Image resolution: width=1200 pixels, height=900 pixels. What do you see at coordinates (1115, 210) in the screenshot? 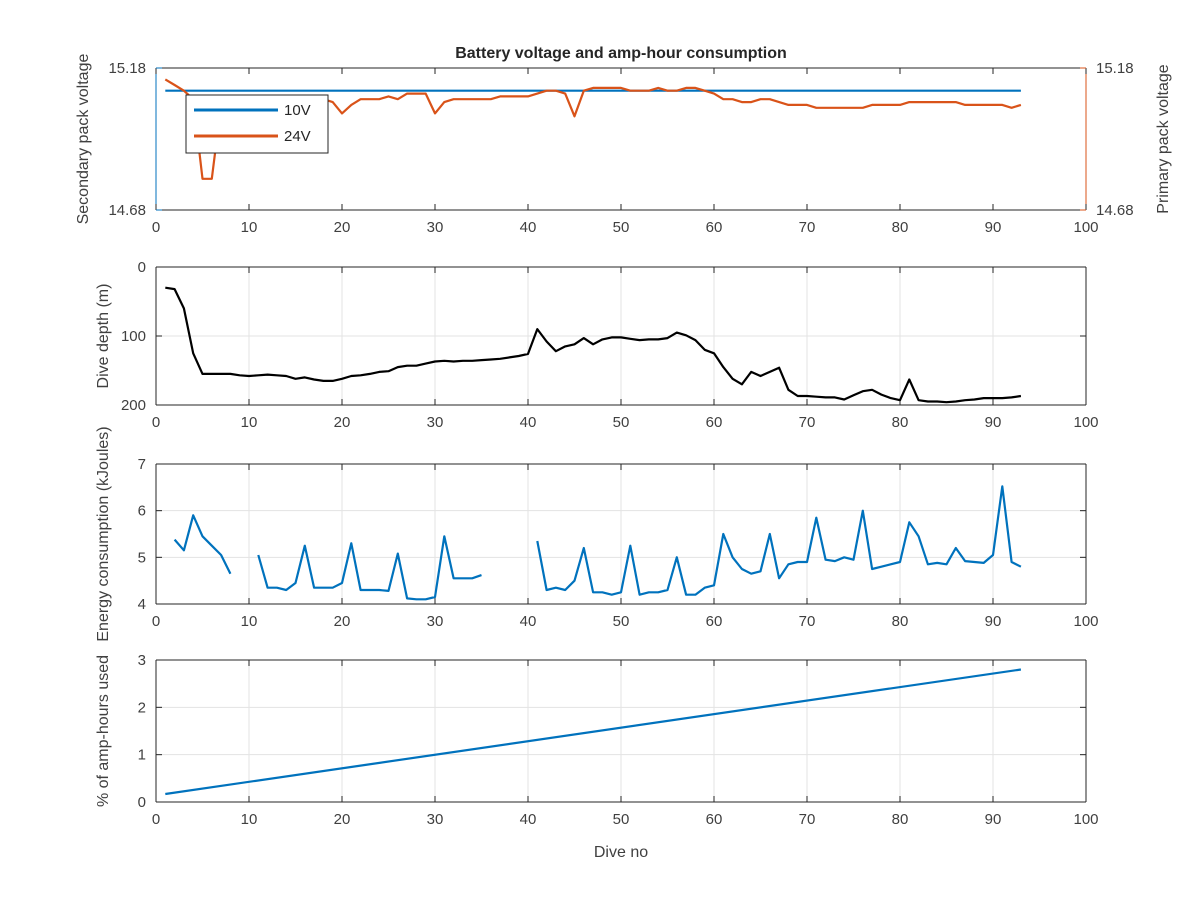
I see `y-tick-label-right: 14.68` at bounding box center [1115, 210].